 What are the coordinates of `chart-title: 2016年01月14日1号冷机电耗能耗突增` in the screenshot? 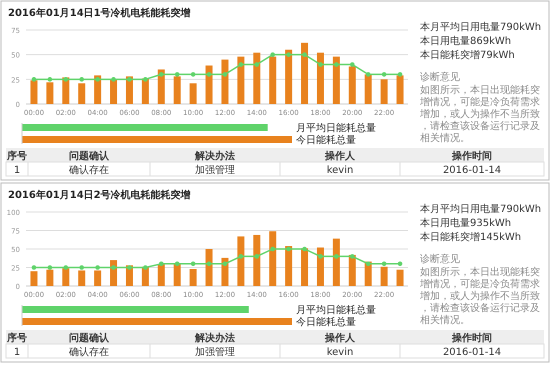 It's located at (99, 13).